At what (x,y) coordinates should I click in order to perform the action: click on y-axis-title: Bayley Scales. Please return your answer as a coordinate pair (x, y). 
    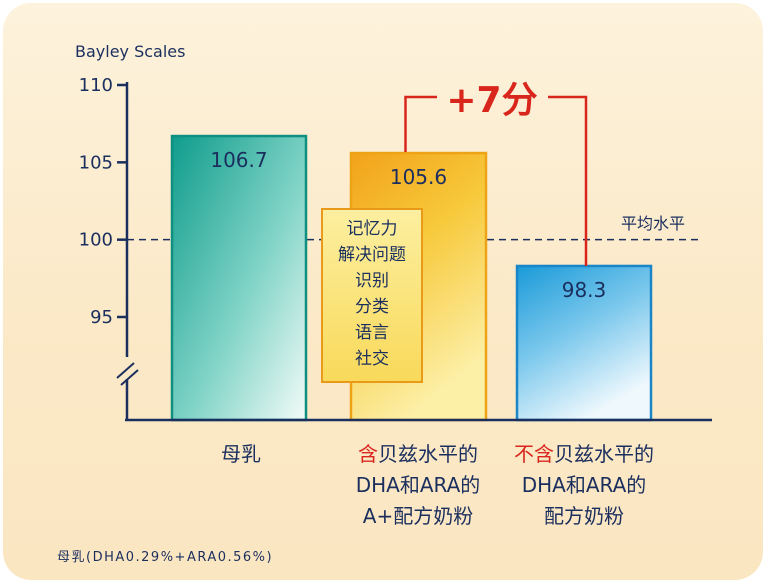
    Looking at the image, I should click on (130, 51).